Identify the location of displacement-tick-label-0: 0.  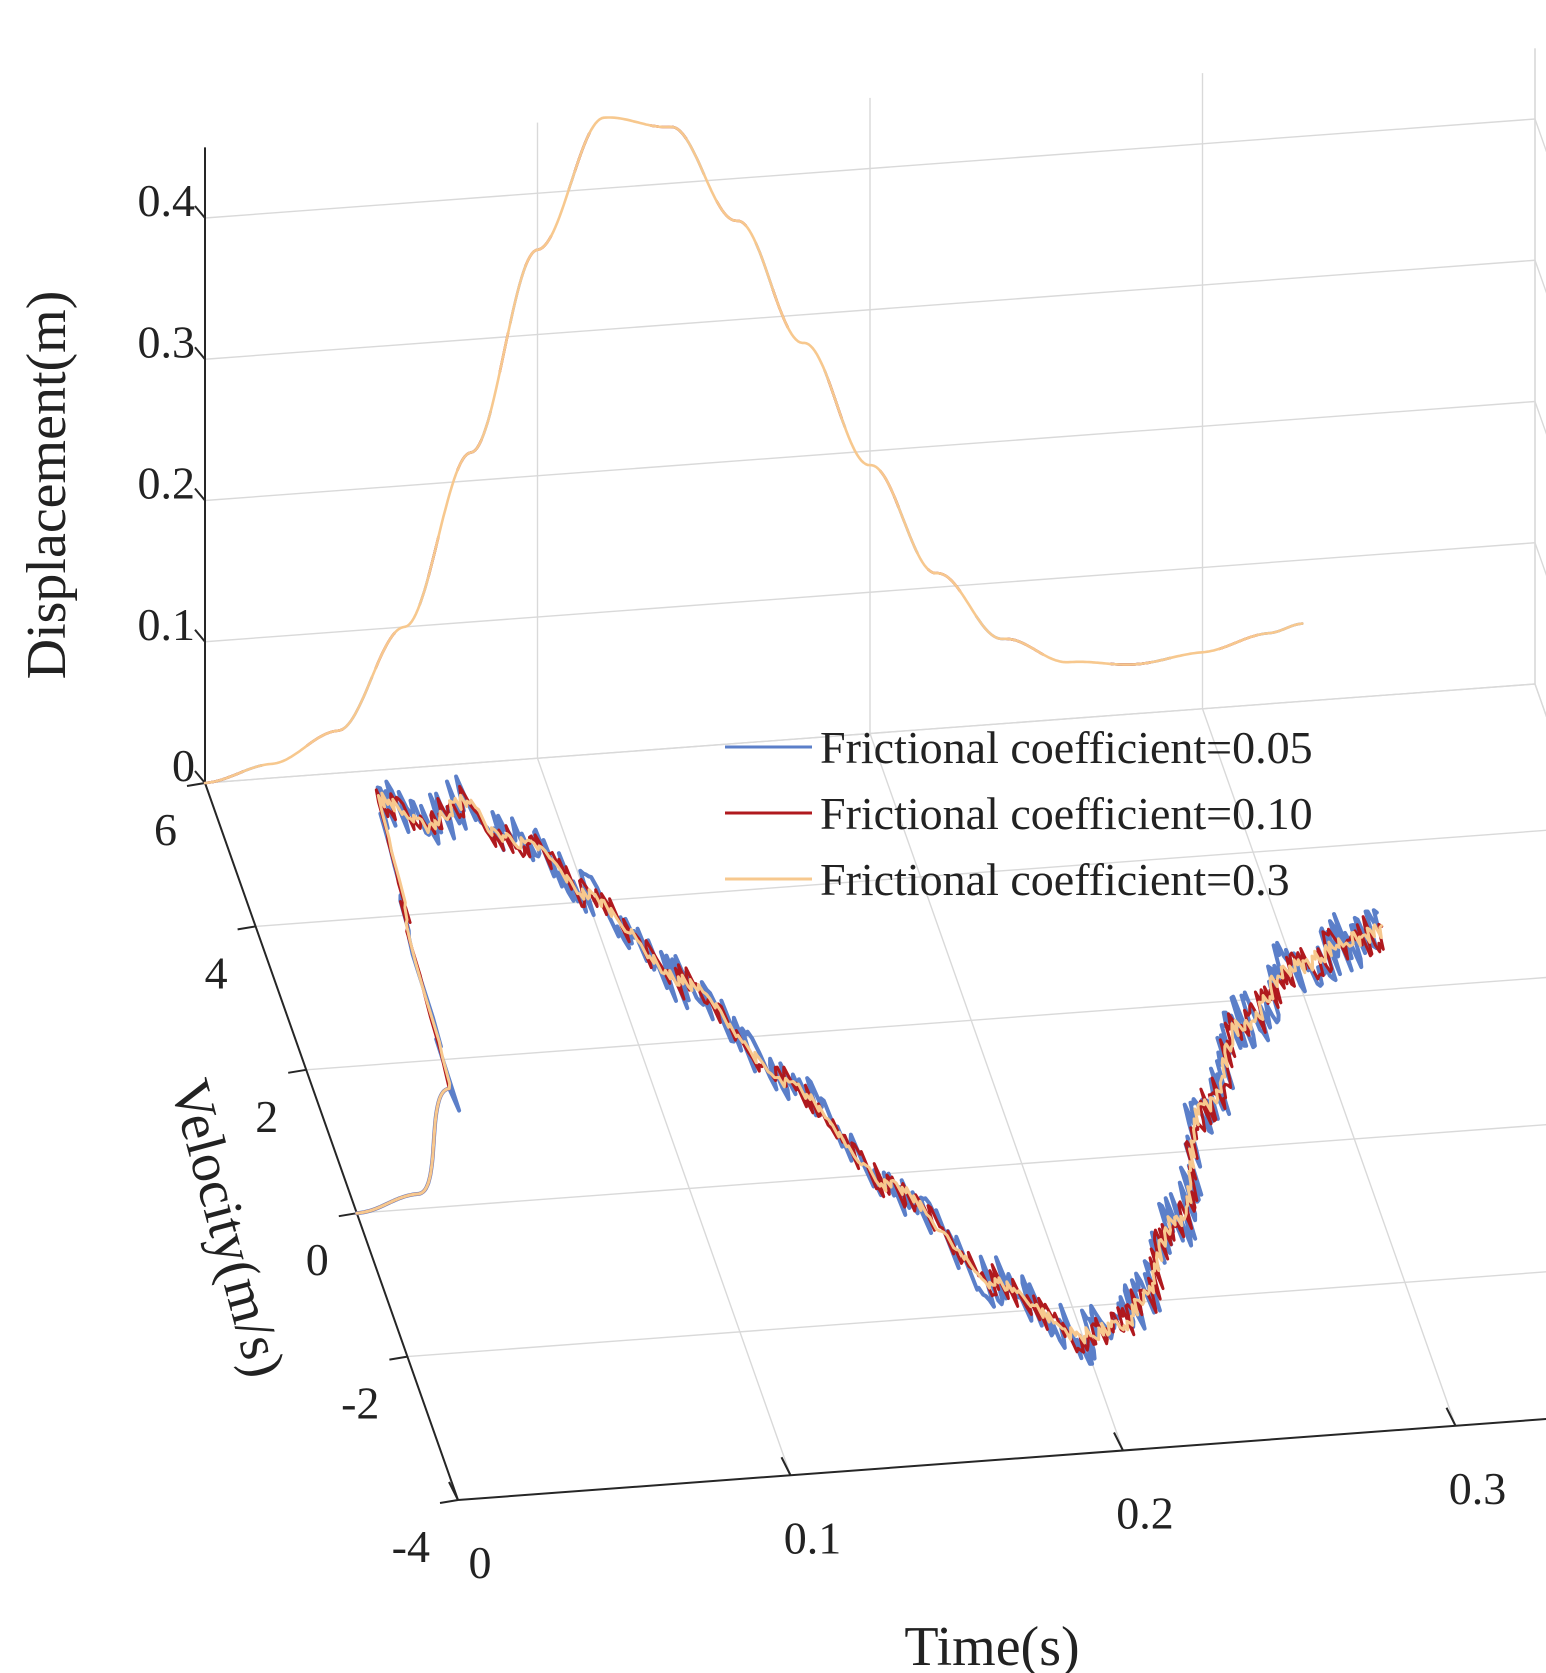
(183, 765).